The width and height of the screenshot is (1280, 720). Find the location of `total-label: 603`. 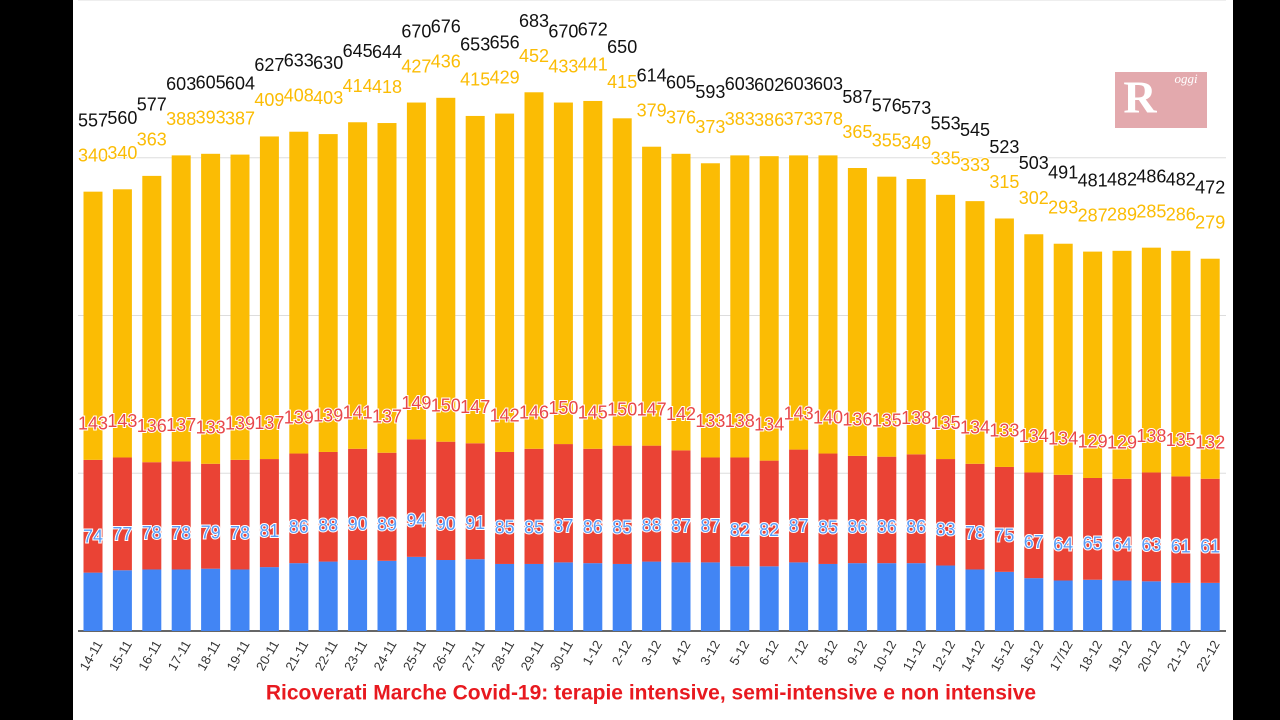

total-label: 603 is located at coordinates (181, 84).